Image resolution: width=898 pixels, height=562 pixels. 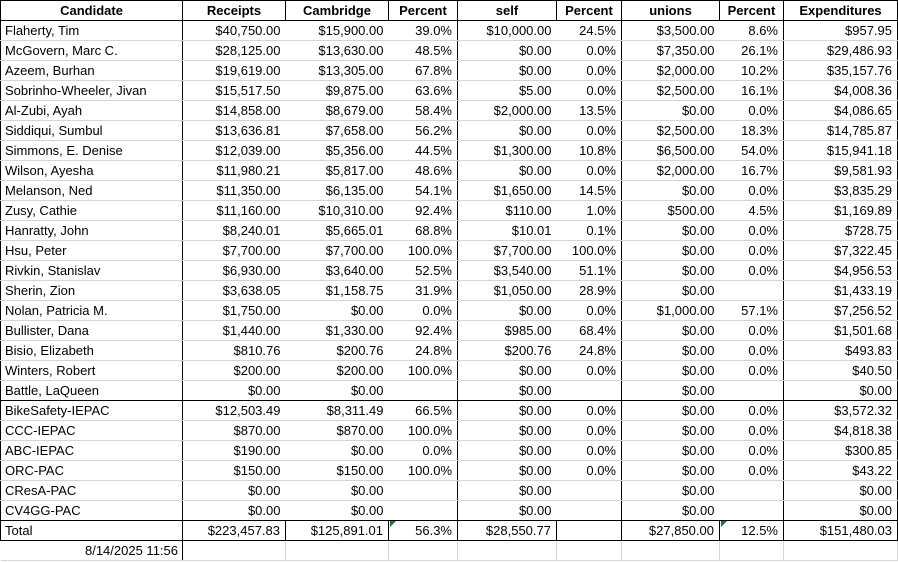 What do you see at coordinates (91, 390) in the screenshot?
I see `cell-candidate: Battle, LaQueen` at bounding box center [91, 390].